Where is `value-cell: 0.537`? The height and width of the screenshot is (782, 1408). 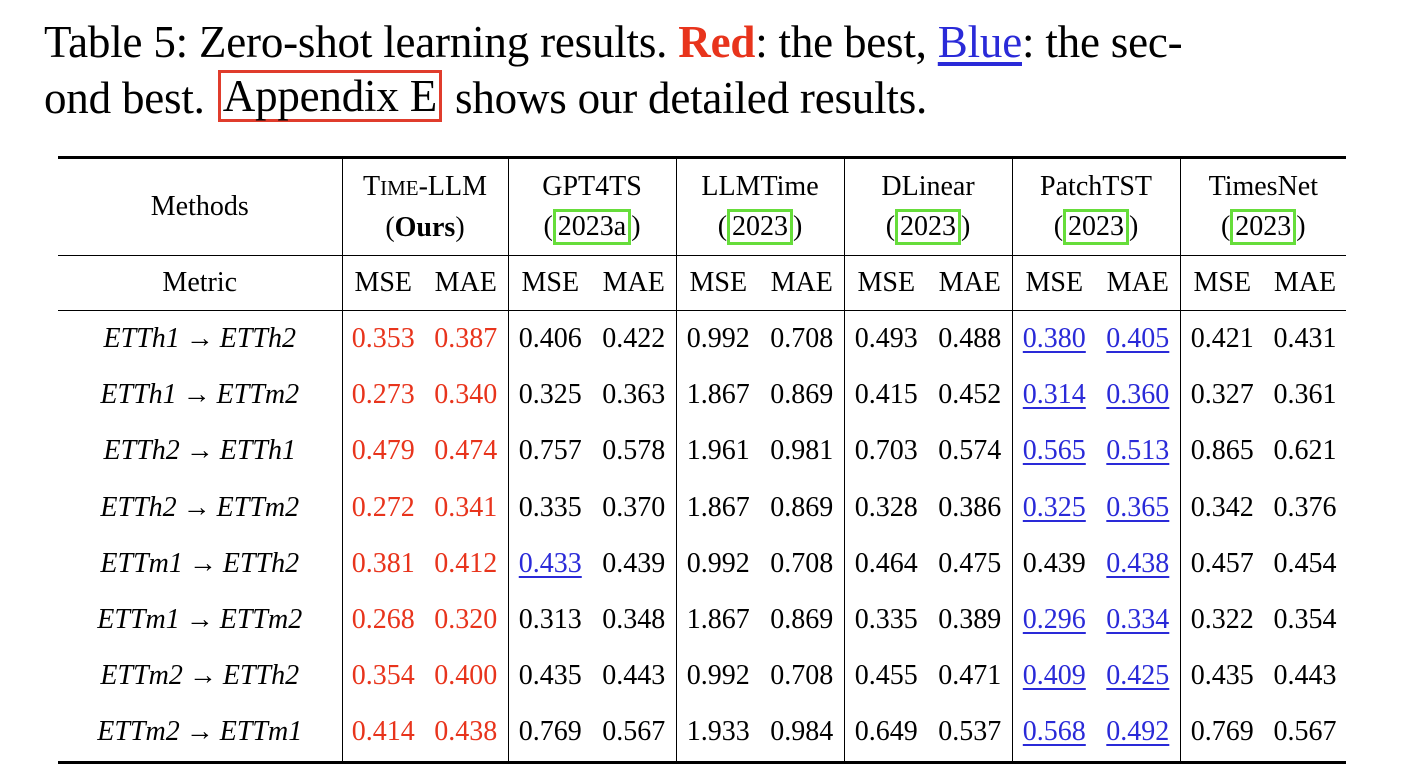
value-cell: 0.537 is located at coordinates (970, 732).